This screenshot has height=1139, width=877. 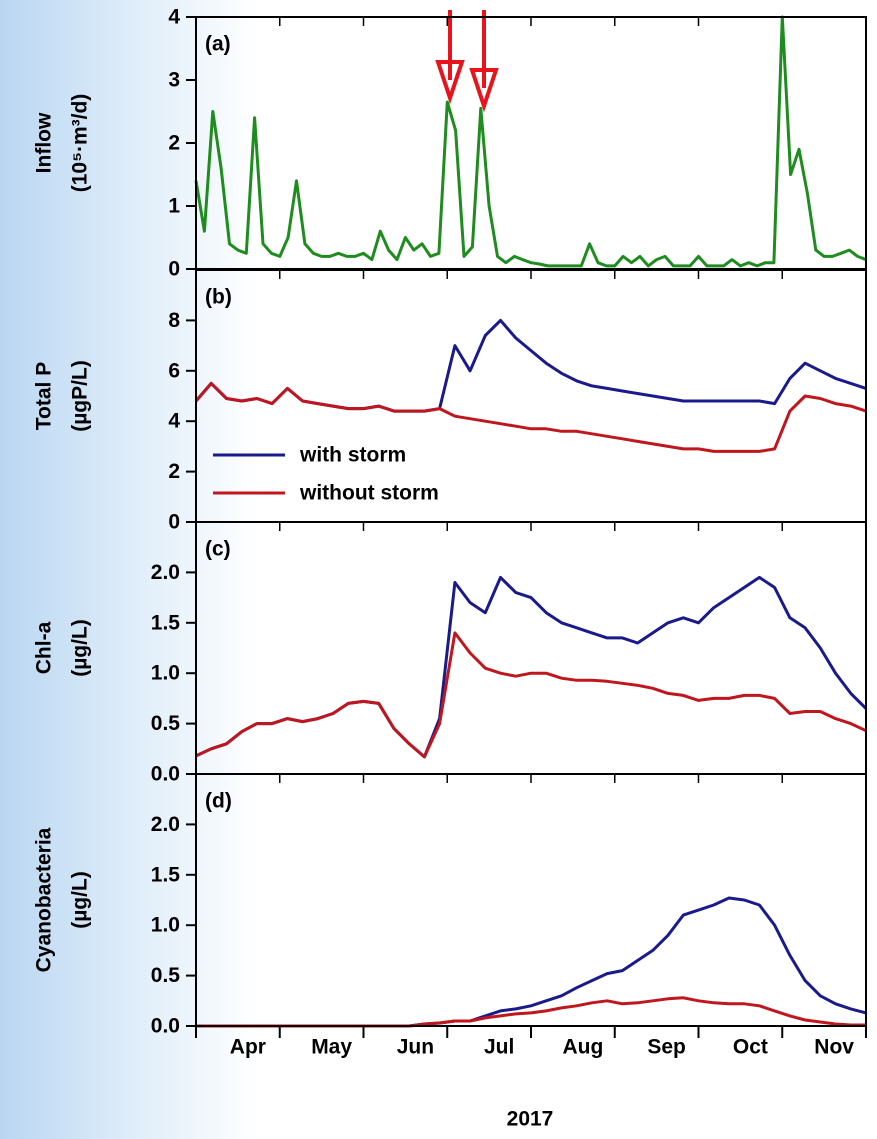 I want to click on x-tick-label: Jul, so click(x=499, y=1047).